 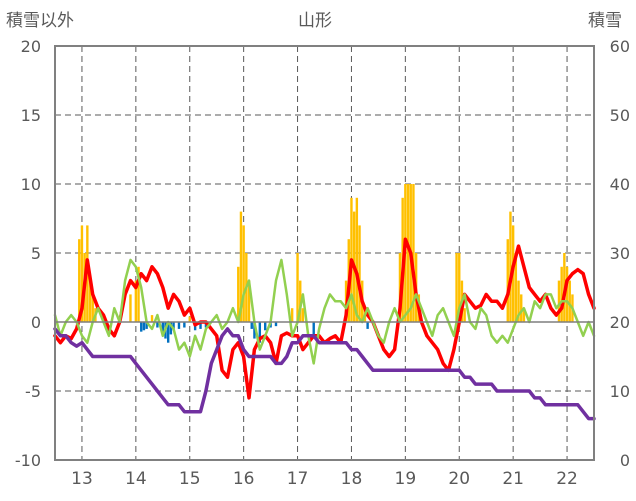 I want to click on left-tick-label: 10, so click(x=31, y=184).